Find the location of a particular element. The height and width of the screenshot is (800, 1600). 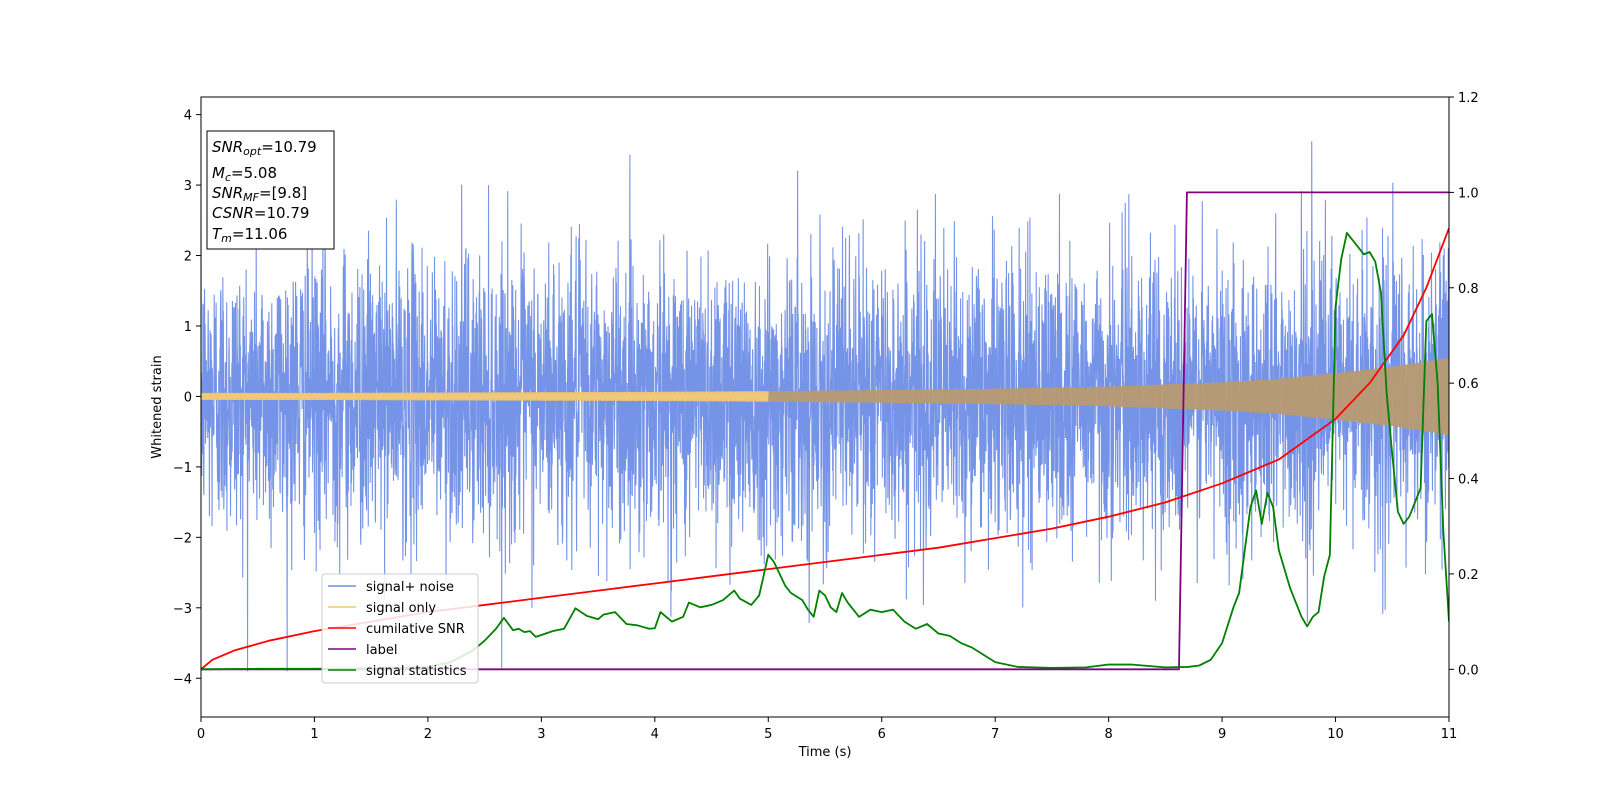

y-axis-left: −4 −3 −2 −1 0 1 2 3 4 is located at coordinates (187, 398).